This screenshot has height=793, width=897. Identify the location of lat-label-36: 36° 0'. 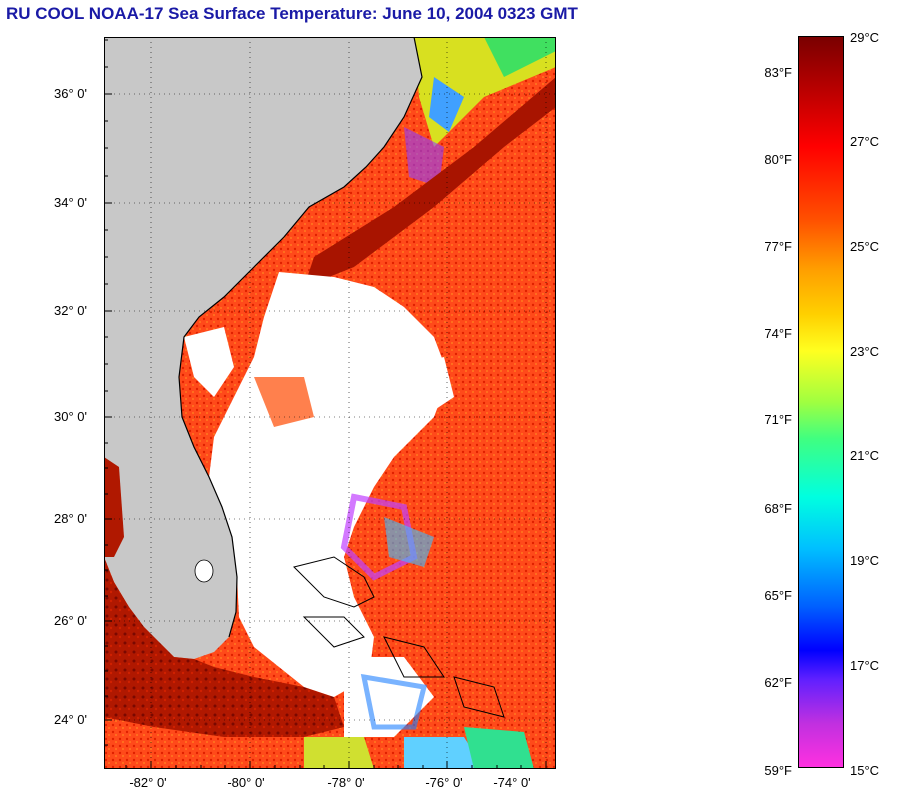
(70, 93).